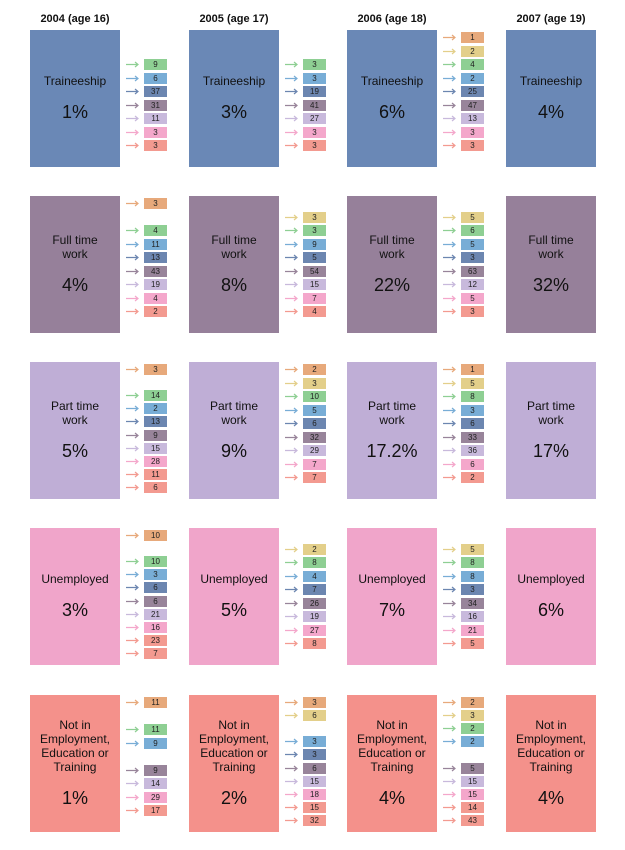 Image resolution: width=625 pixels, height=850 pixels. Describe the element at coordinates (155, 627) in the screenshot. I see `transition-value: 16` at that location.